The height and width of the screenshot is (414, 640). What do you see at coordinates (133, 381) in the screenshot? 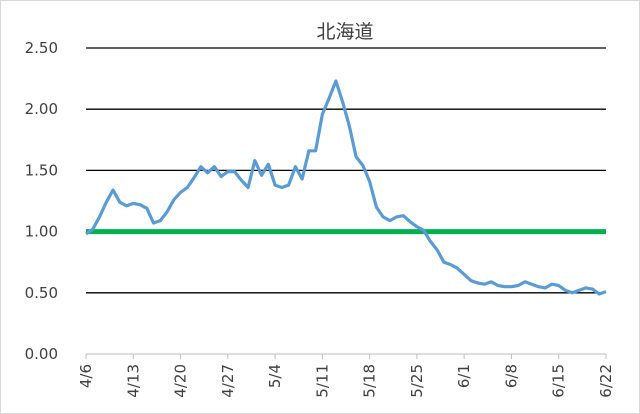
I see `x-tick-label: 4/13` at bounding box center [133, 381].